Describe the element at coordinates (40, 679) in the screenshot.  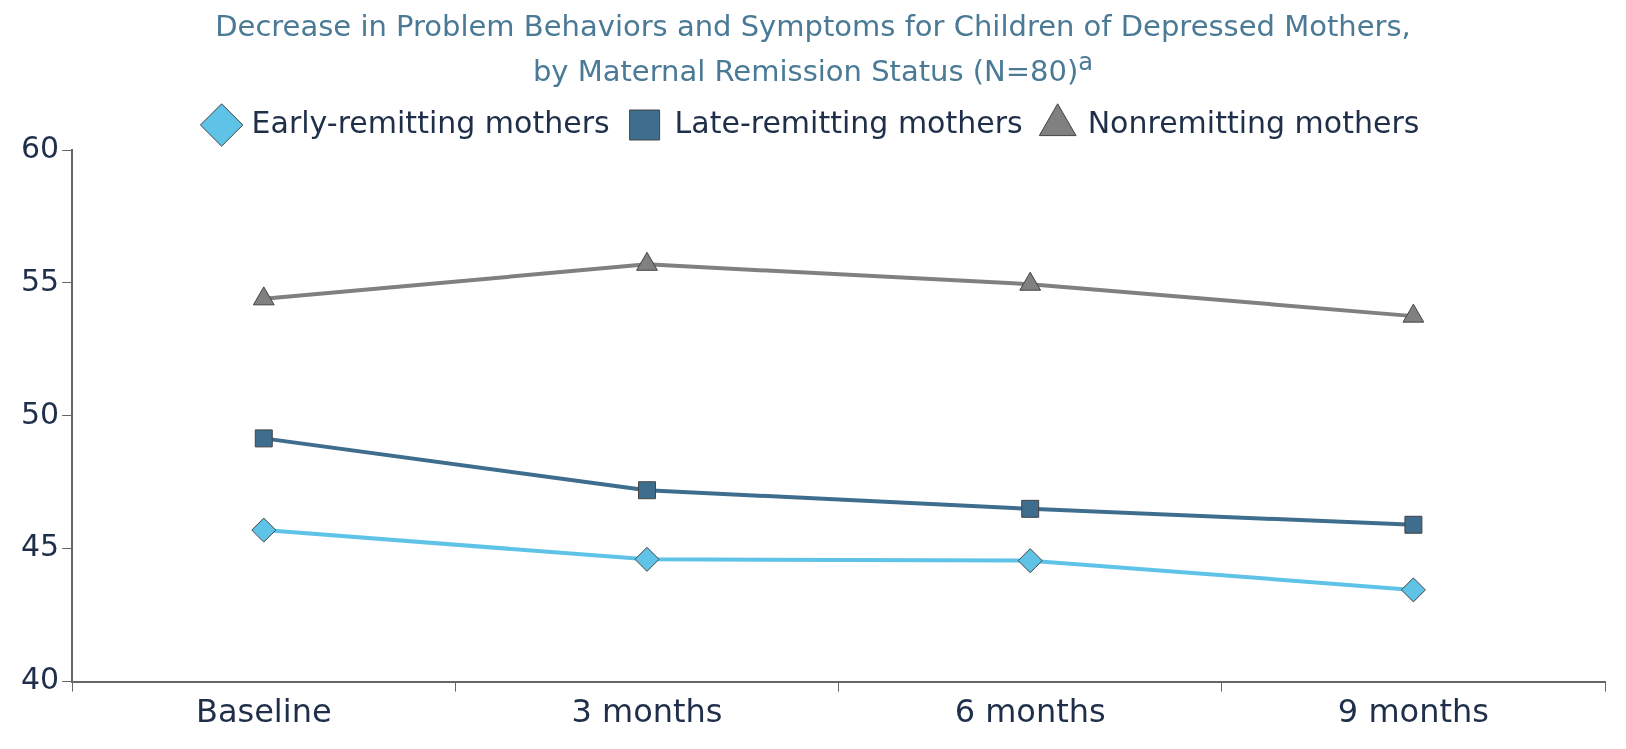
I see `y-tick-label: 40` at that location.